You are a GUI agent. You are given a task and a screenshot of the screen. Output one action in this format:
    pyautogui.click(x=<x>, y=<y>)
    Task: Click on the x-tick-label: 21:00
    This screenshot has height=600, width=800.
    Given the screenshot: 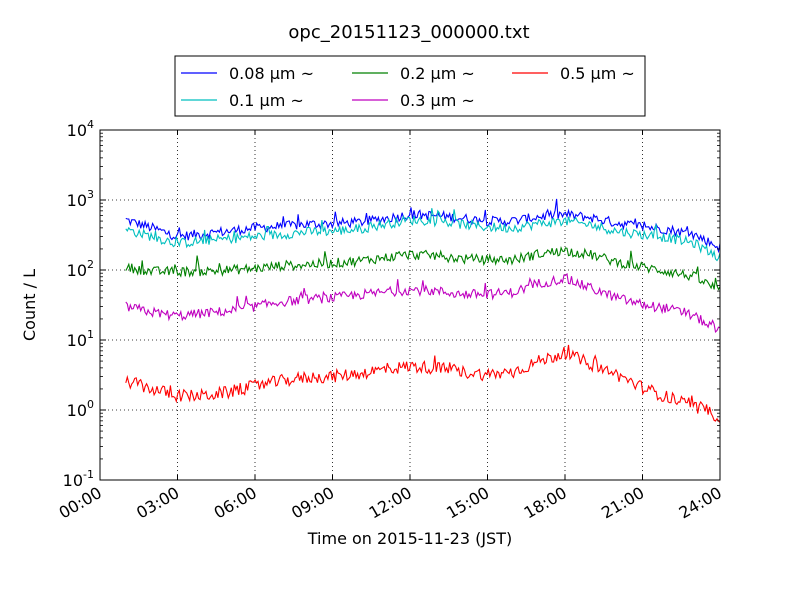 What is the action you would take?
    pyautogui.click(x=622, y=503)
    